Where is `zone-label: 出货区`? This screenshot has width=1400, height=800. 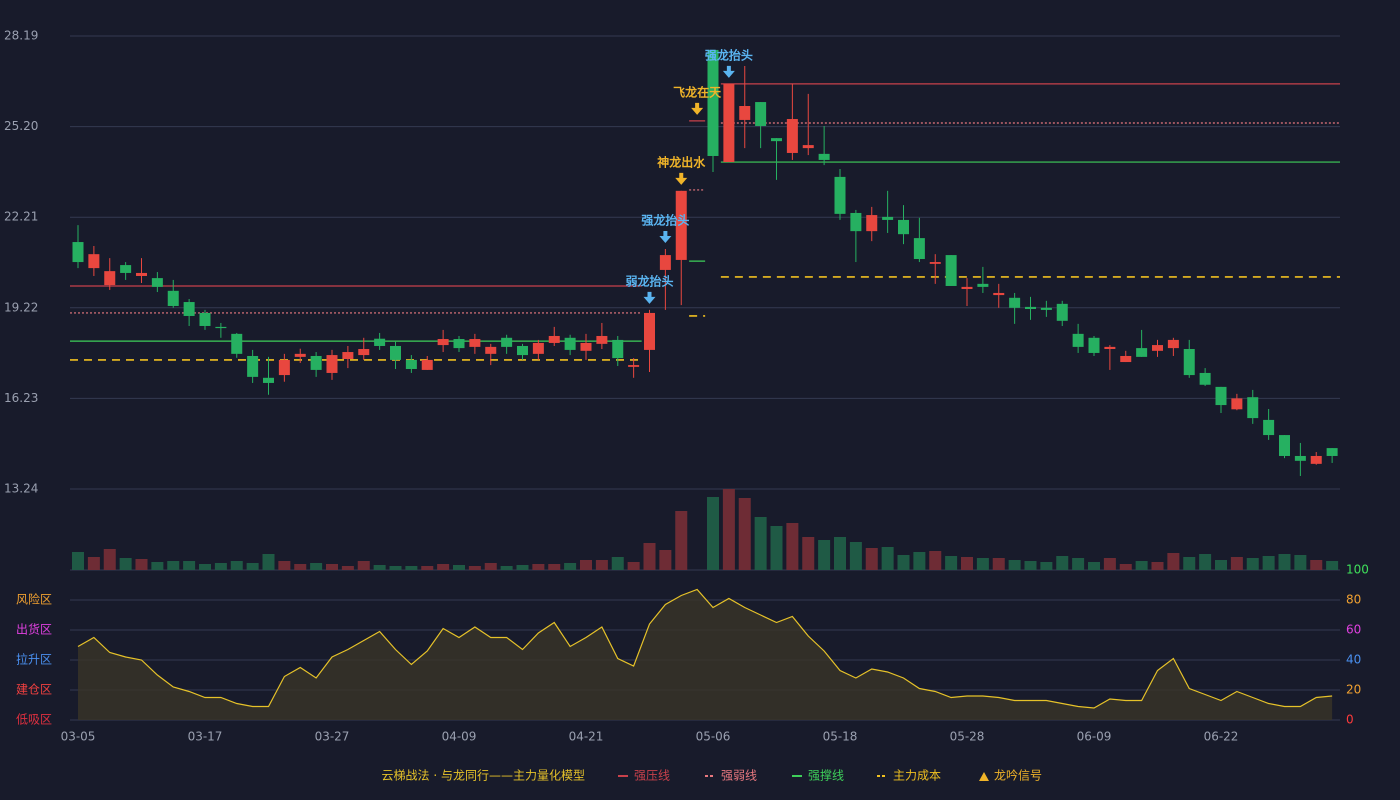 zone-label: 出货区 is located at coordinates (34, 629).